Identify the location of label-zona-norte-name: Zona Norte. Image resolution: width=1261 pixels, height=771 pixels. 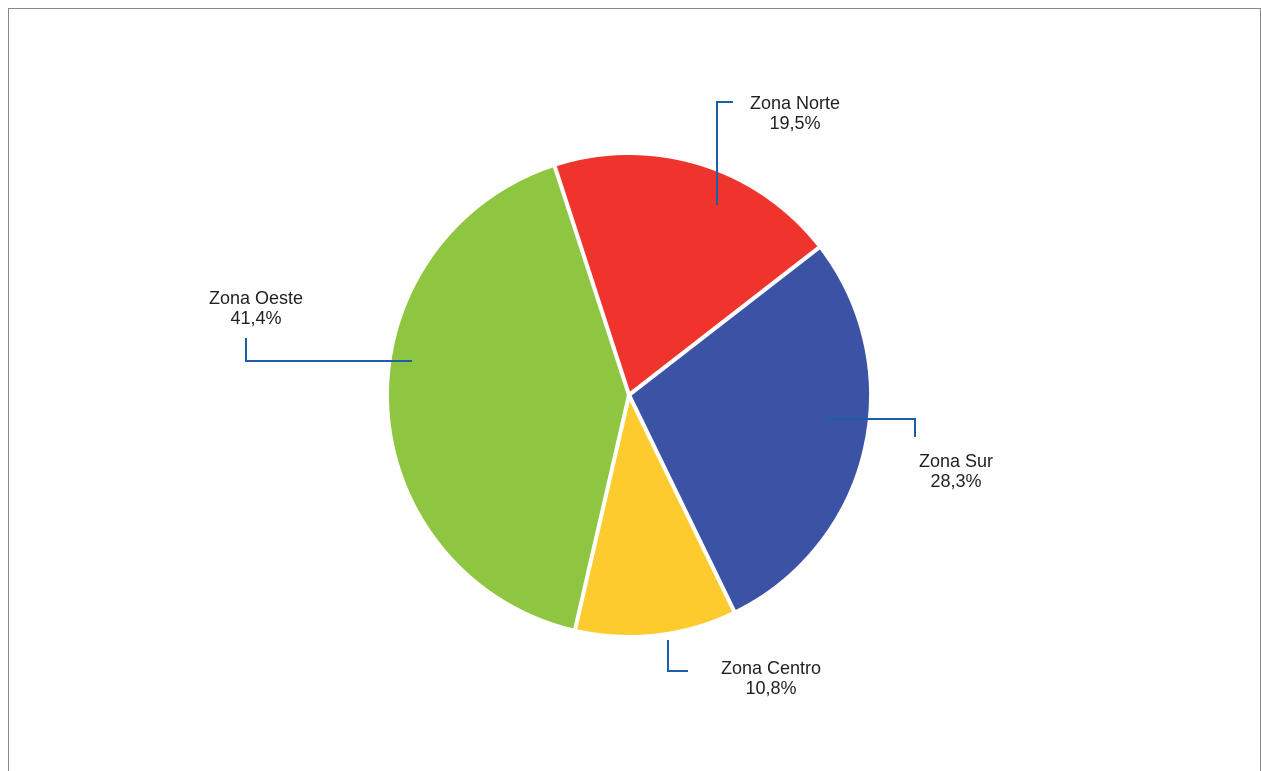
(795, 103).